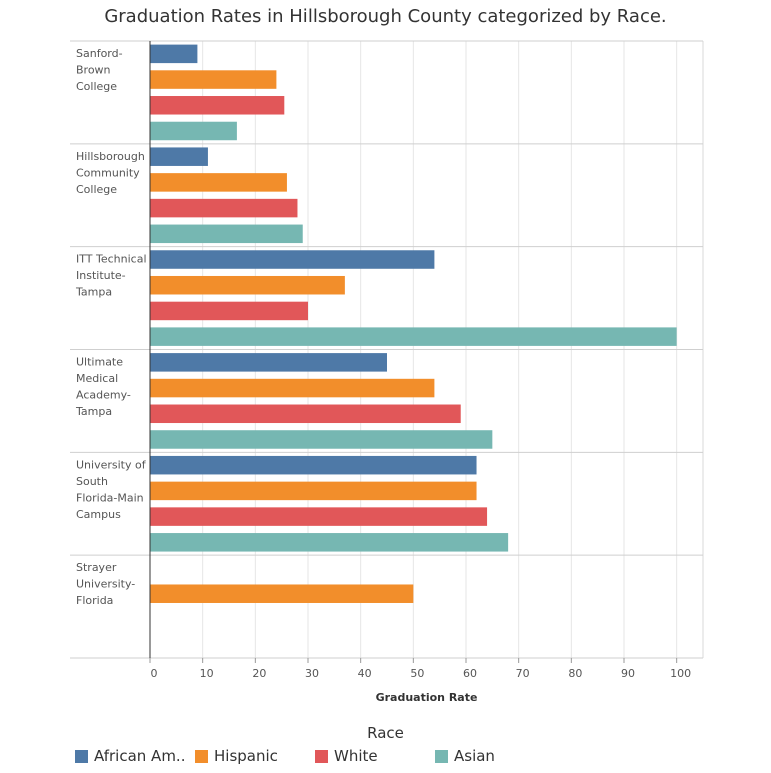  I want to click on legend-item-hispanic: Hispanic, so click(236, 756).